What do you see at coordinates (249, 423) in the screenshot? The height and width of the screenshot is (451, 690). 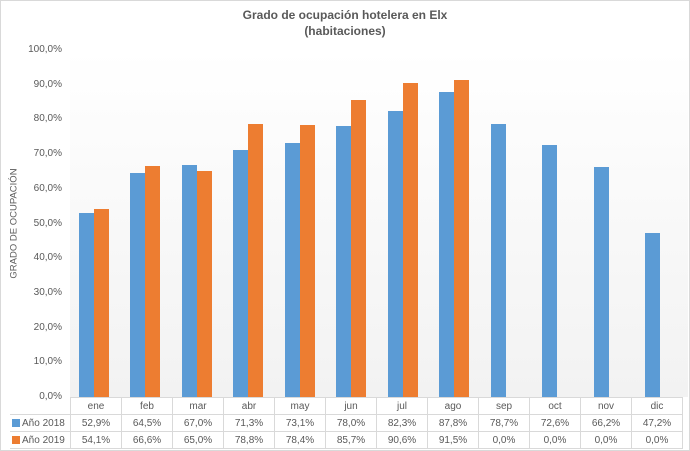 I see `table-cell: 71,3%` at bounding box center [249, 423].